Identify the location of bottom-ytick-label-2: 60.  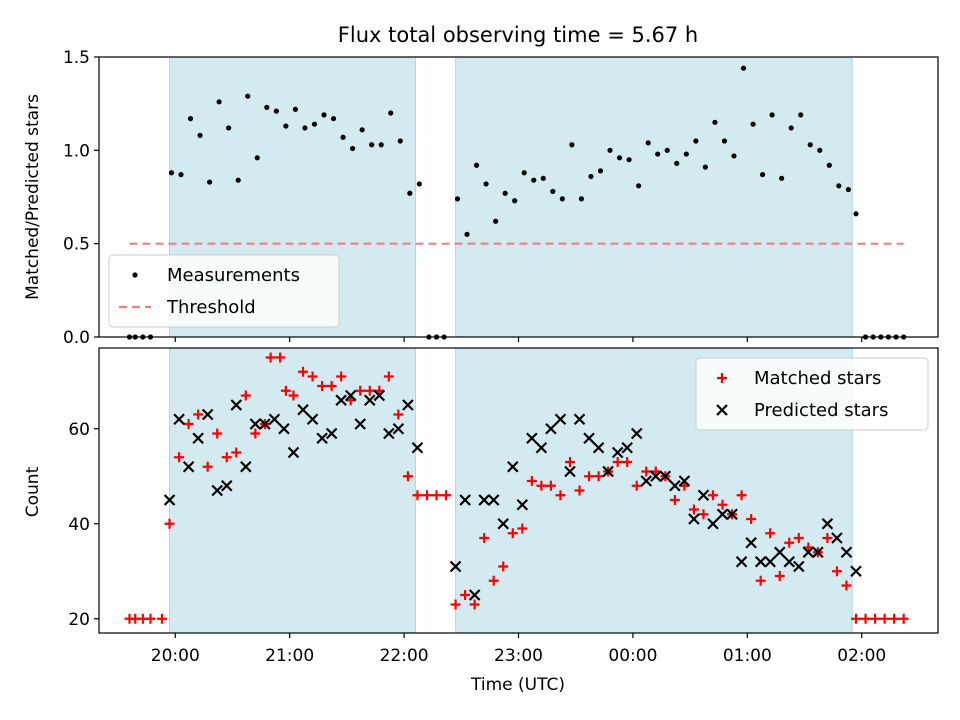
(79, 430).